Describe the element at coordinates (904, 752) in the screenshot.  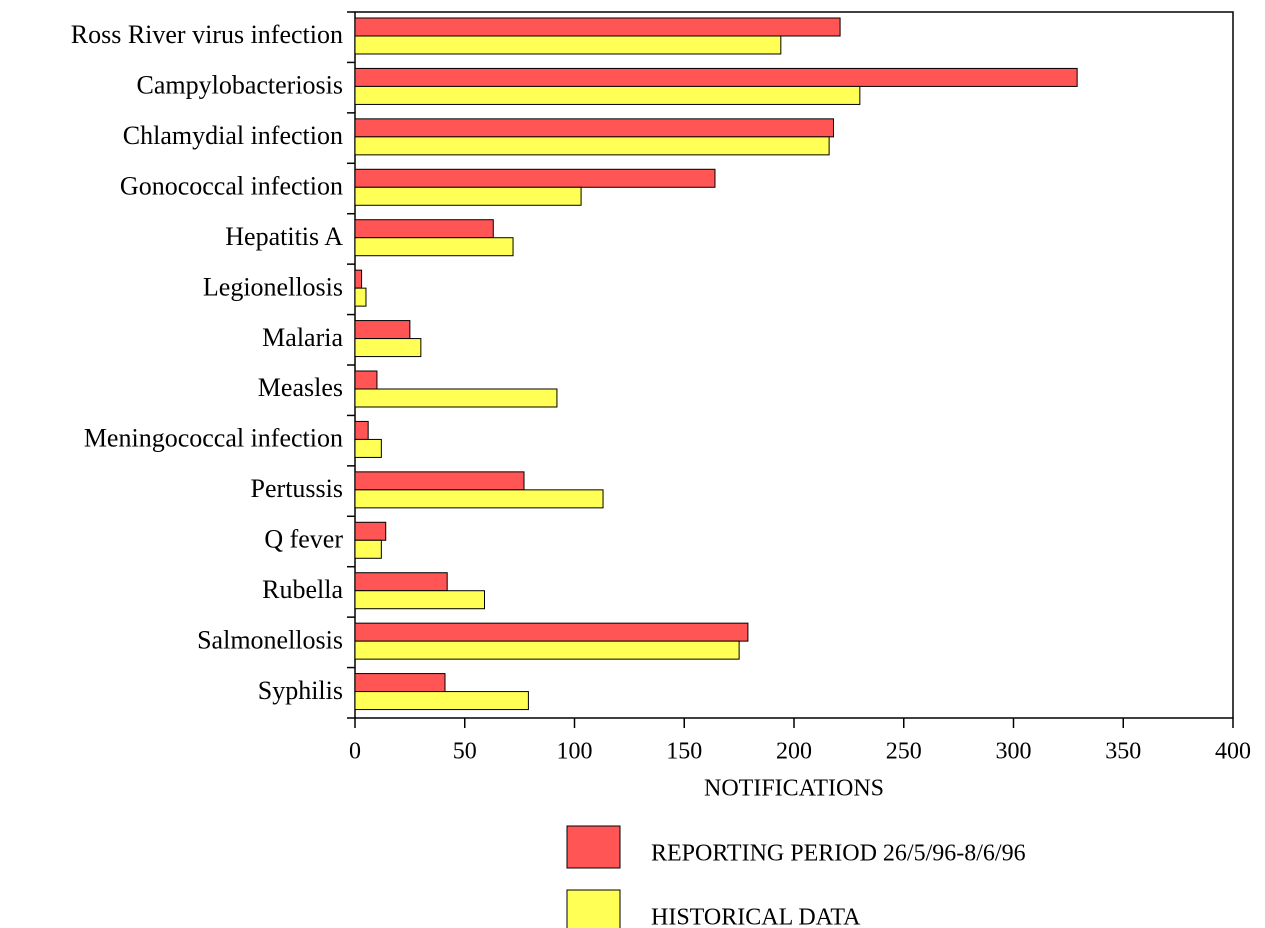
I see `x-tick-label: 250` at that location.